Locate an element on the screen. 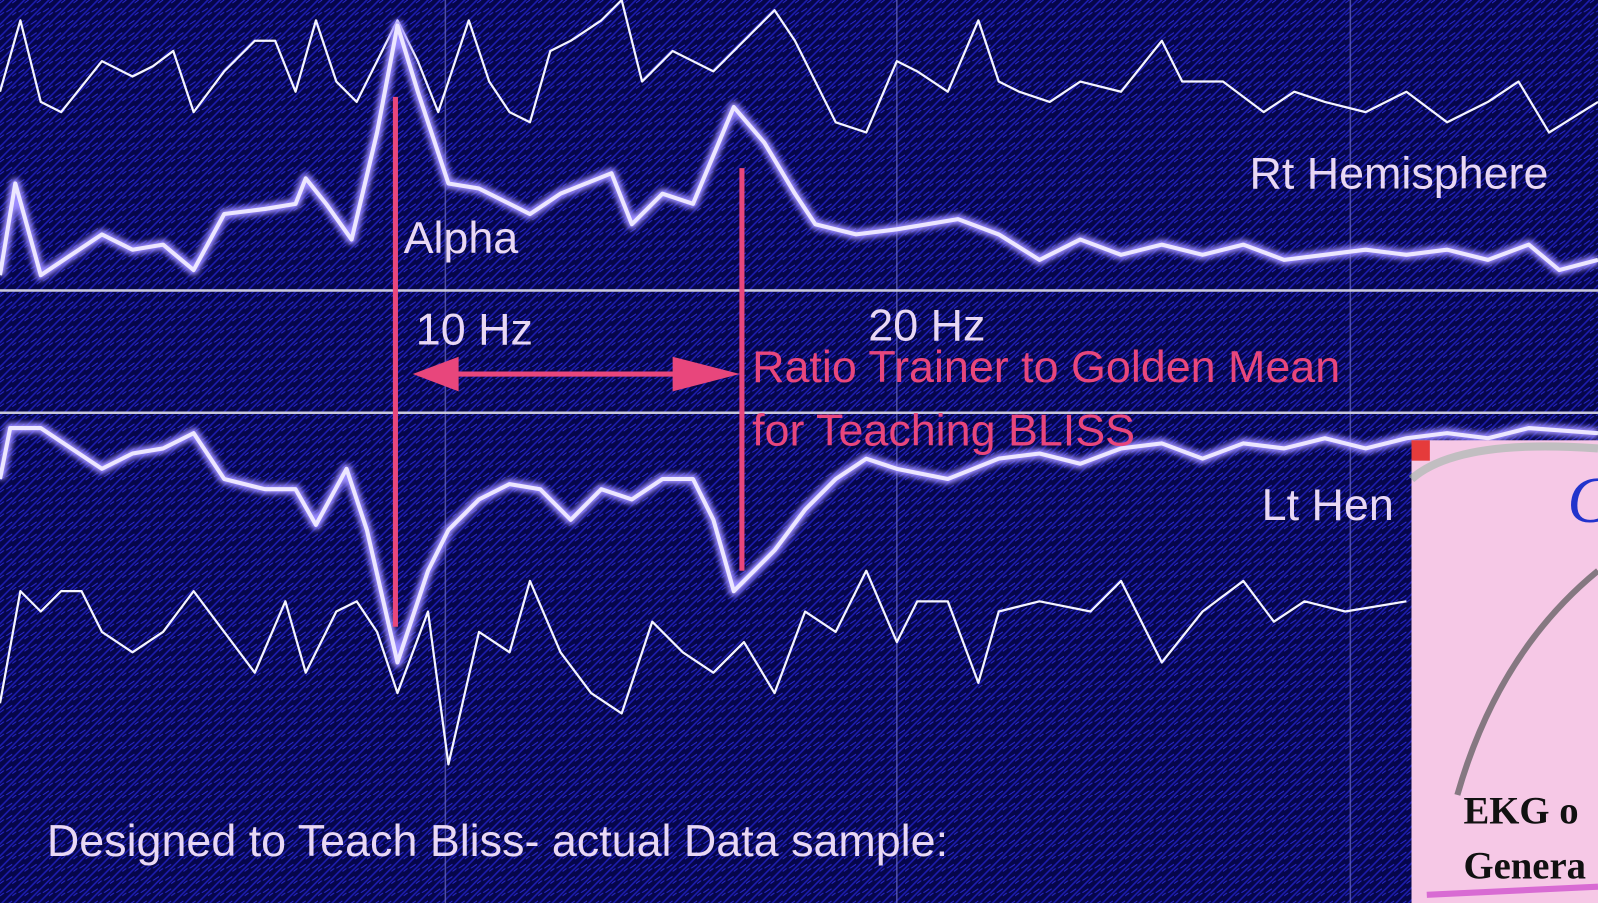  label: Alpha is located at coordinates (461, 237).